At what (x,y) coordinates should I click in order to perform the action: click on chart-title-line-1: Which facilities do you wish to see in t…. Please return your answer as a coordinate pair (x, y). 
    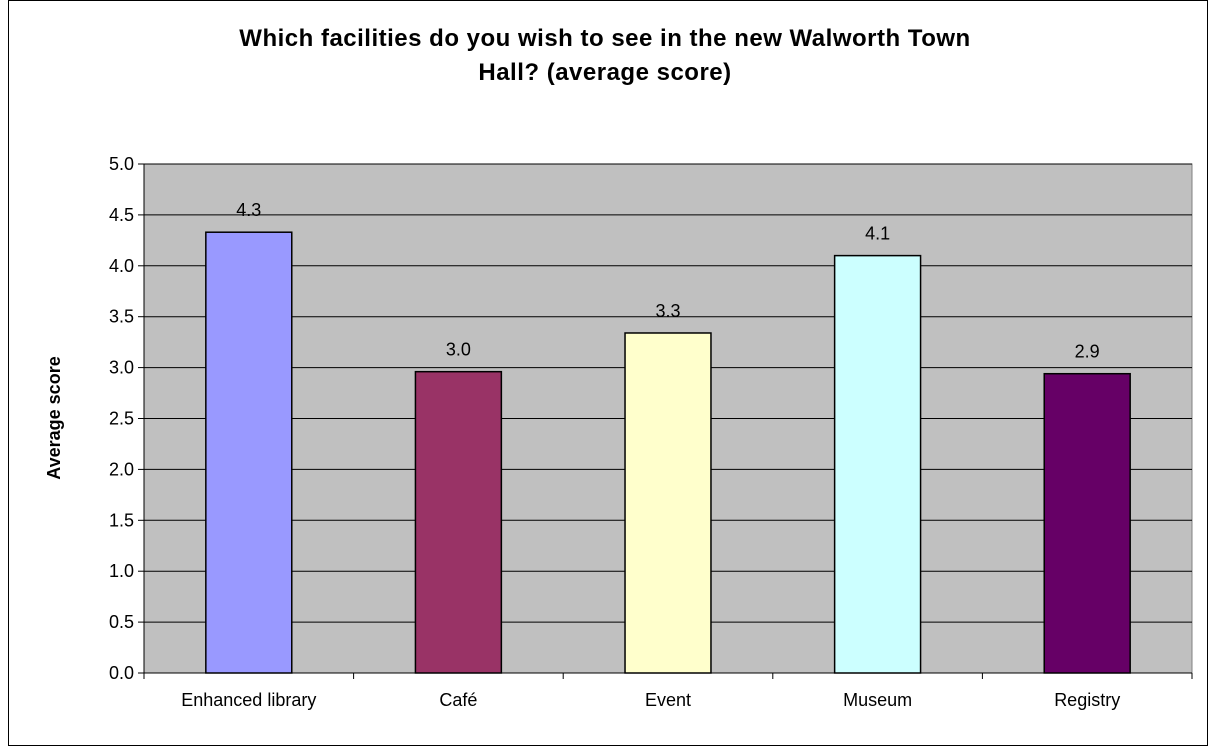
    Looking at the image, I should click on (605, 38).